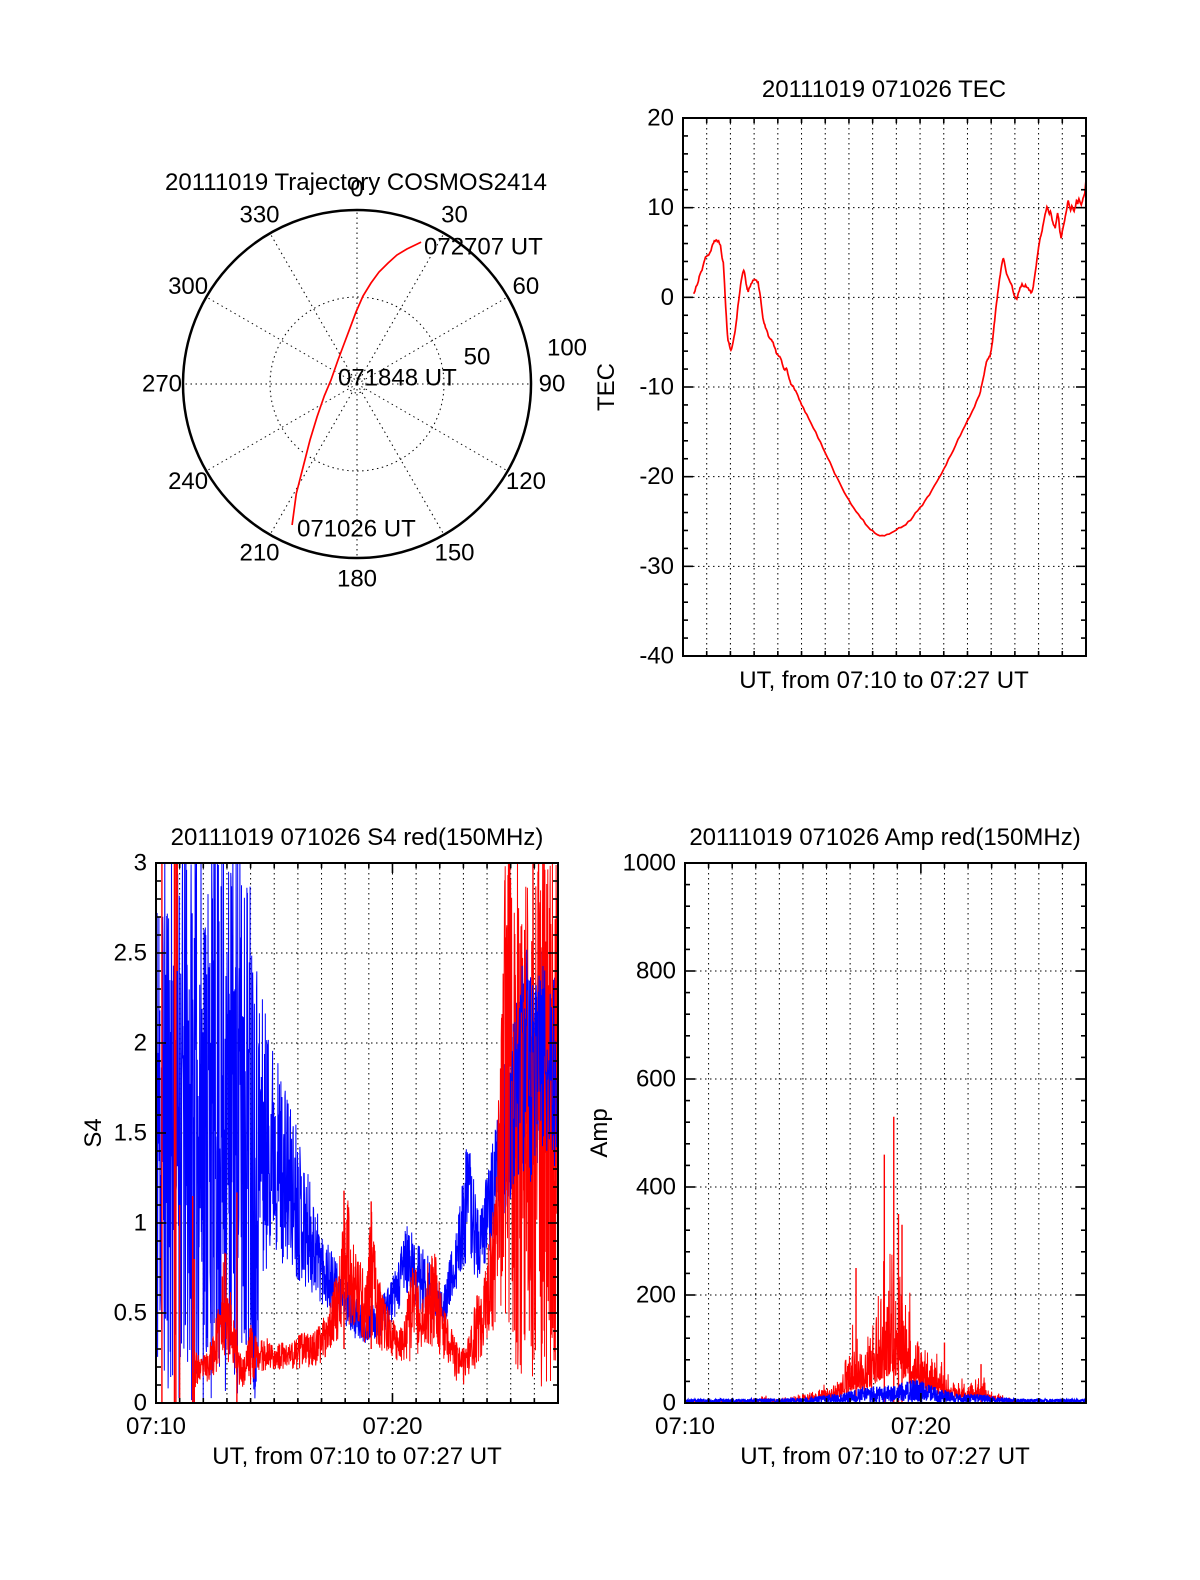 The height and width of the screenshot is (1580, 1200). I want to click on y-tick-label: 2, so click(140, 1043).